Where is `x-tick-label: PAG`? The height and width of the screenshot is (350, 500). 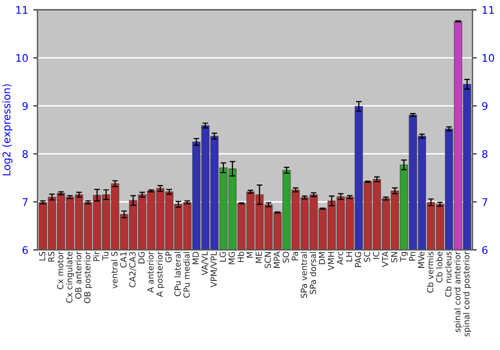 x-tick-label: PAG is located at coordinates (358, 259).